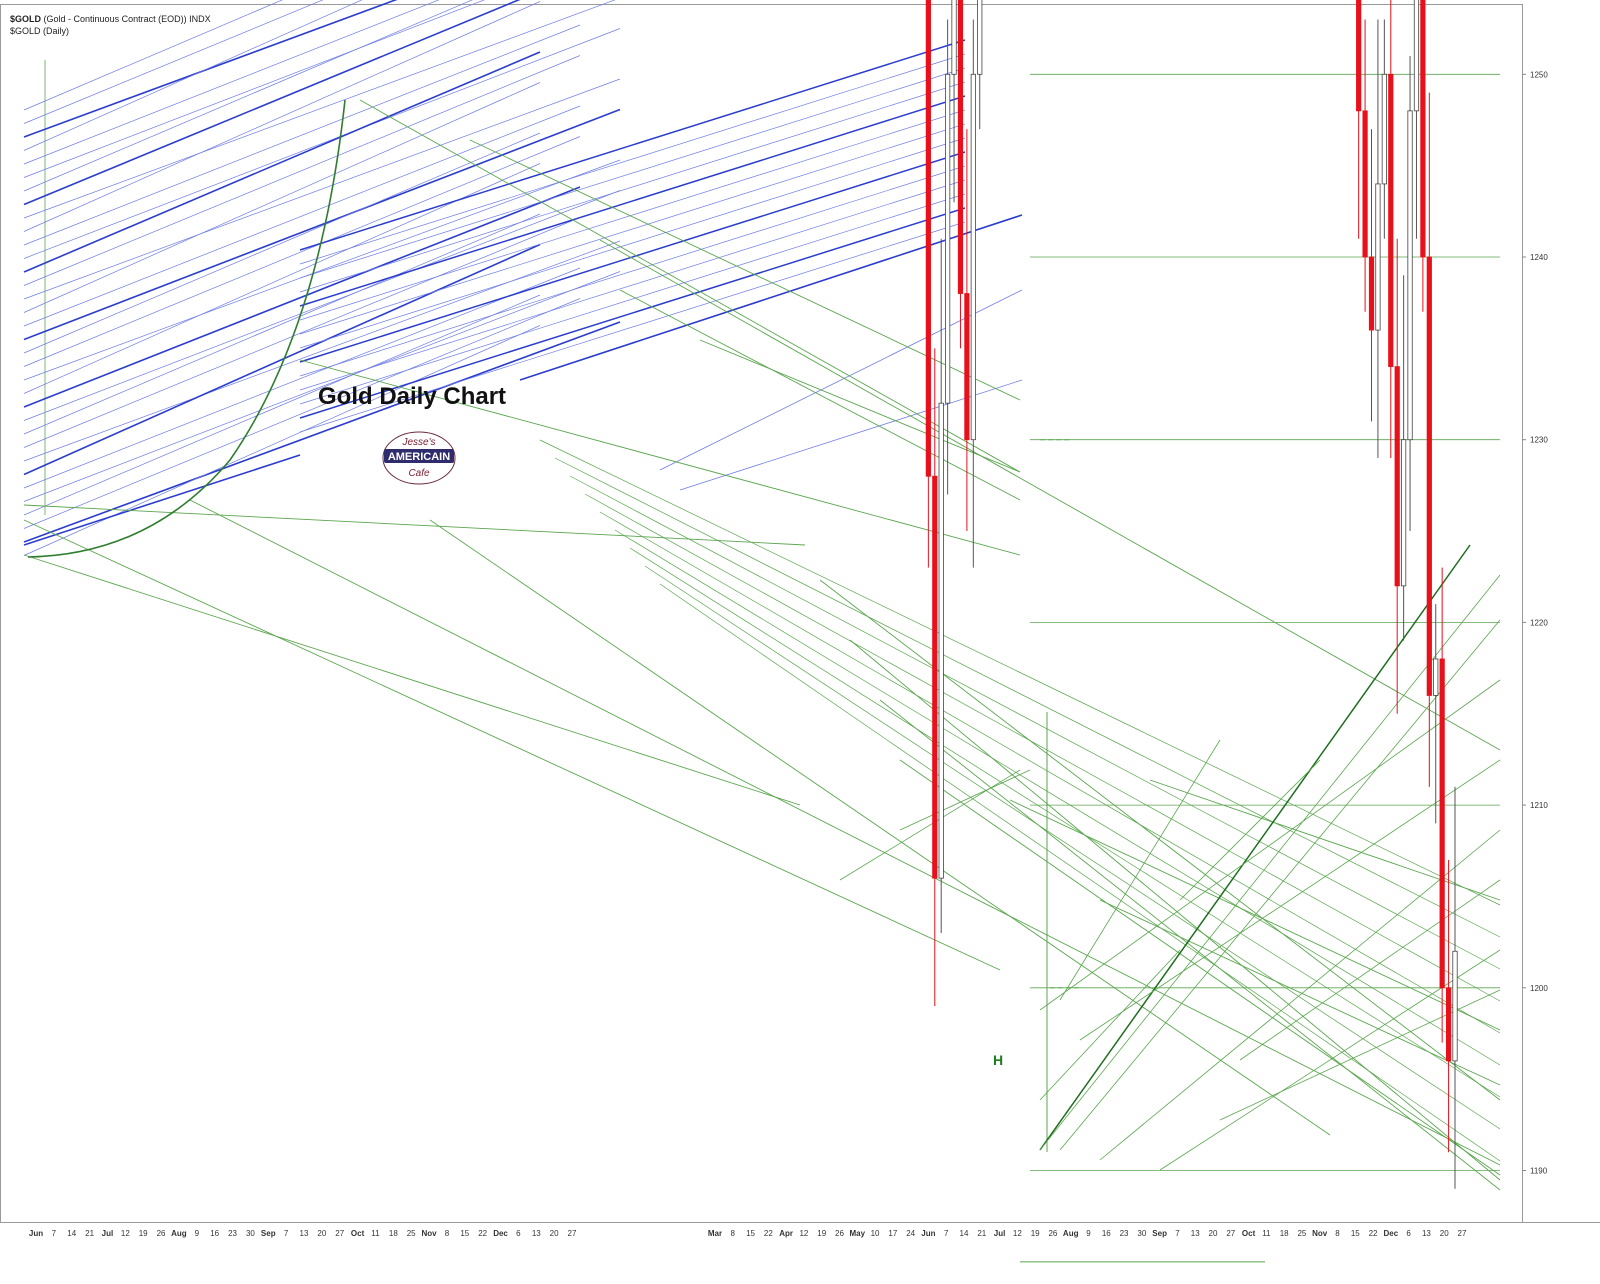 The image size is (1600, 1284). What do you see at coordinates (1462, 1233) in the screenshot?
I see `x-tick-label: 27` at bounding box center [1462, 1233].